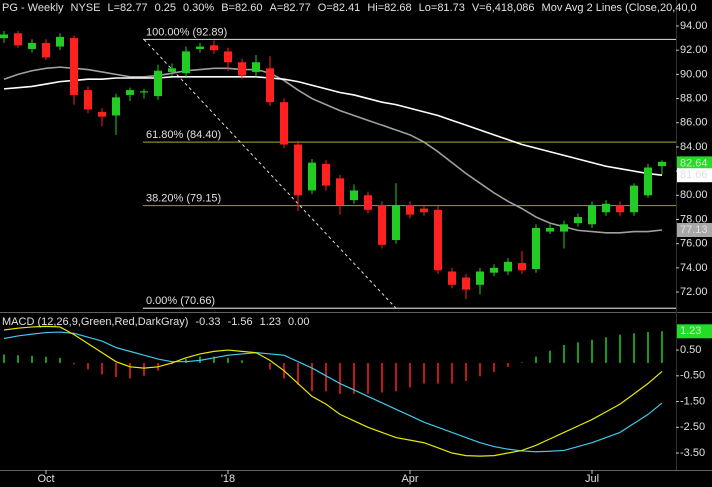 This screenshot has width=712, height=487. I want to click on y-tick-label: 94.00, so click(694, 26).